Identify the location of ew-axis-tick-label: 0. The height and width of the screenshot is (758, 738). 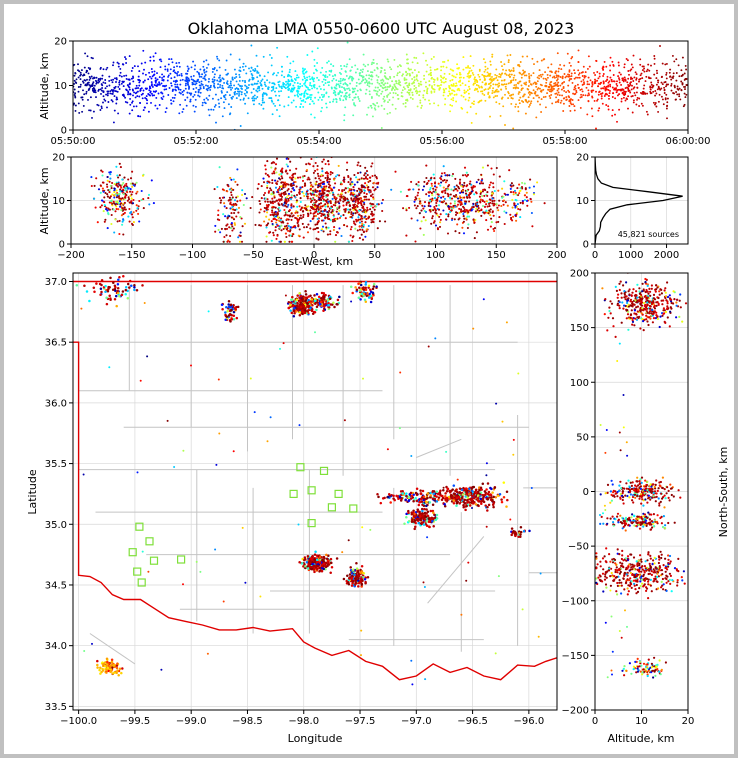
(314, 255).